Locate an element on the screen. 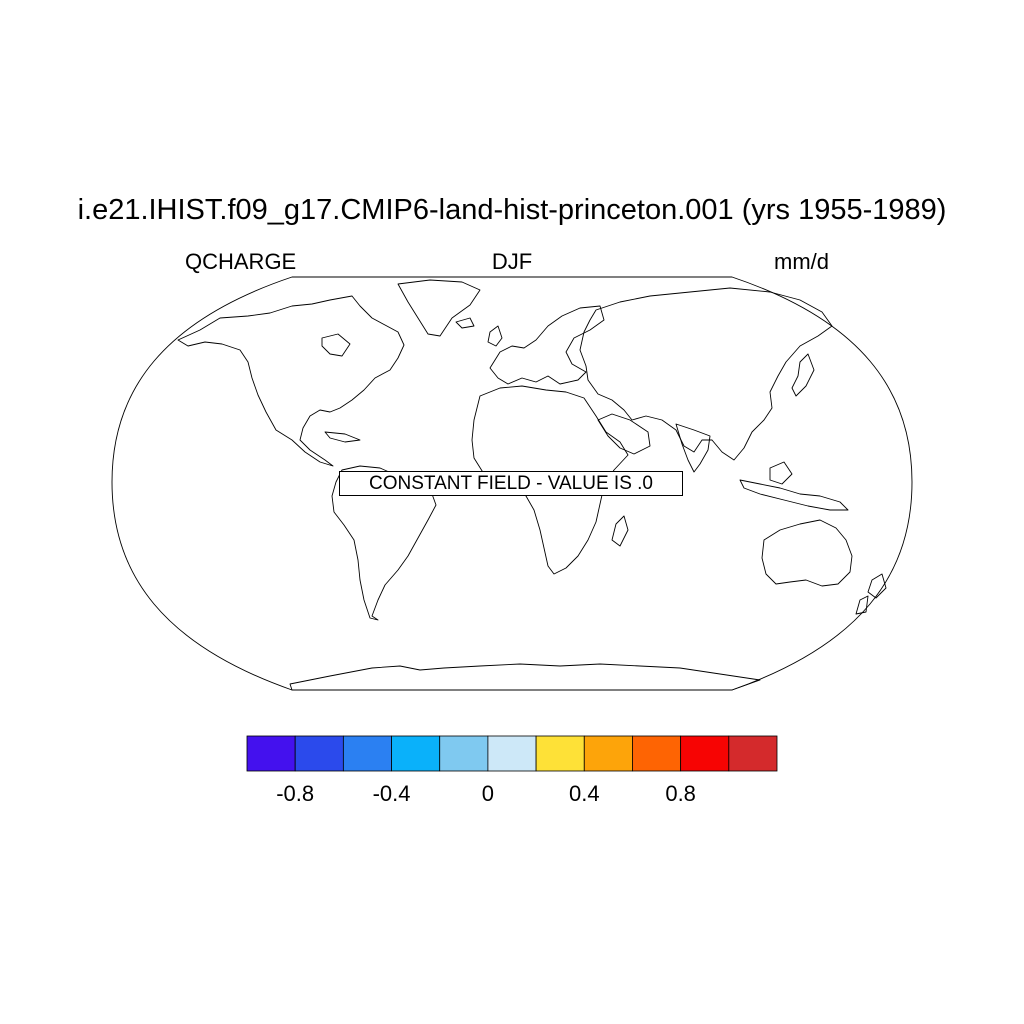  coastline-caribbean is located at coordinates (342, 437).